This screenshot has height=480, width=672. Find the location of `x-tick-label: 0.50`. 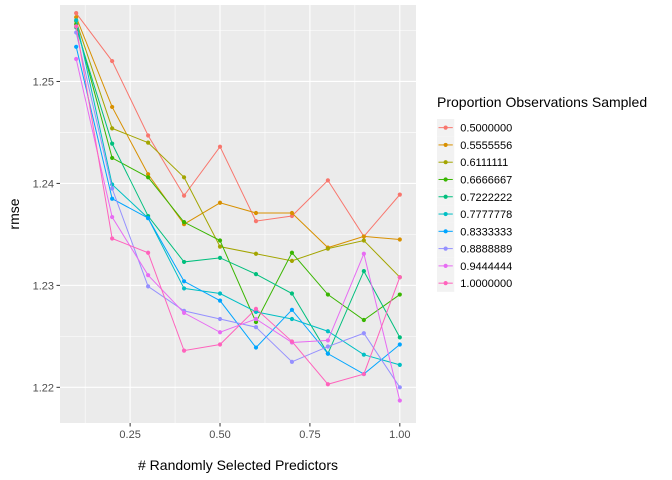

x-tick-label: 0.50 is located at coordinates (219, 435).